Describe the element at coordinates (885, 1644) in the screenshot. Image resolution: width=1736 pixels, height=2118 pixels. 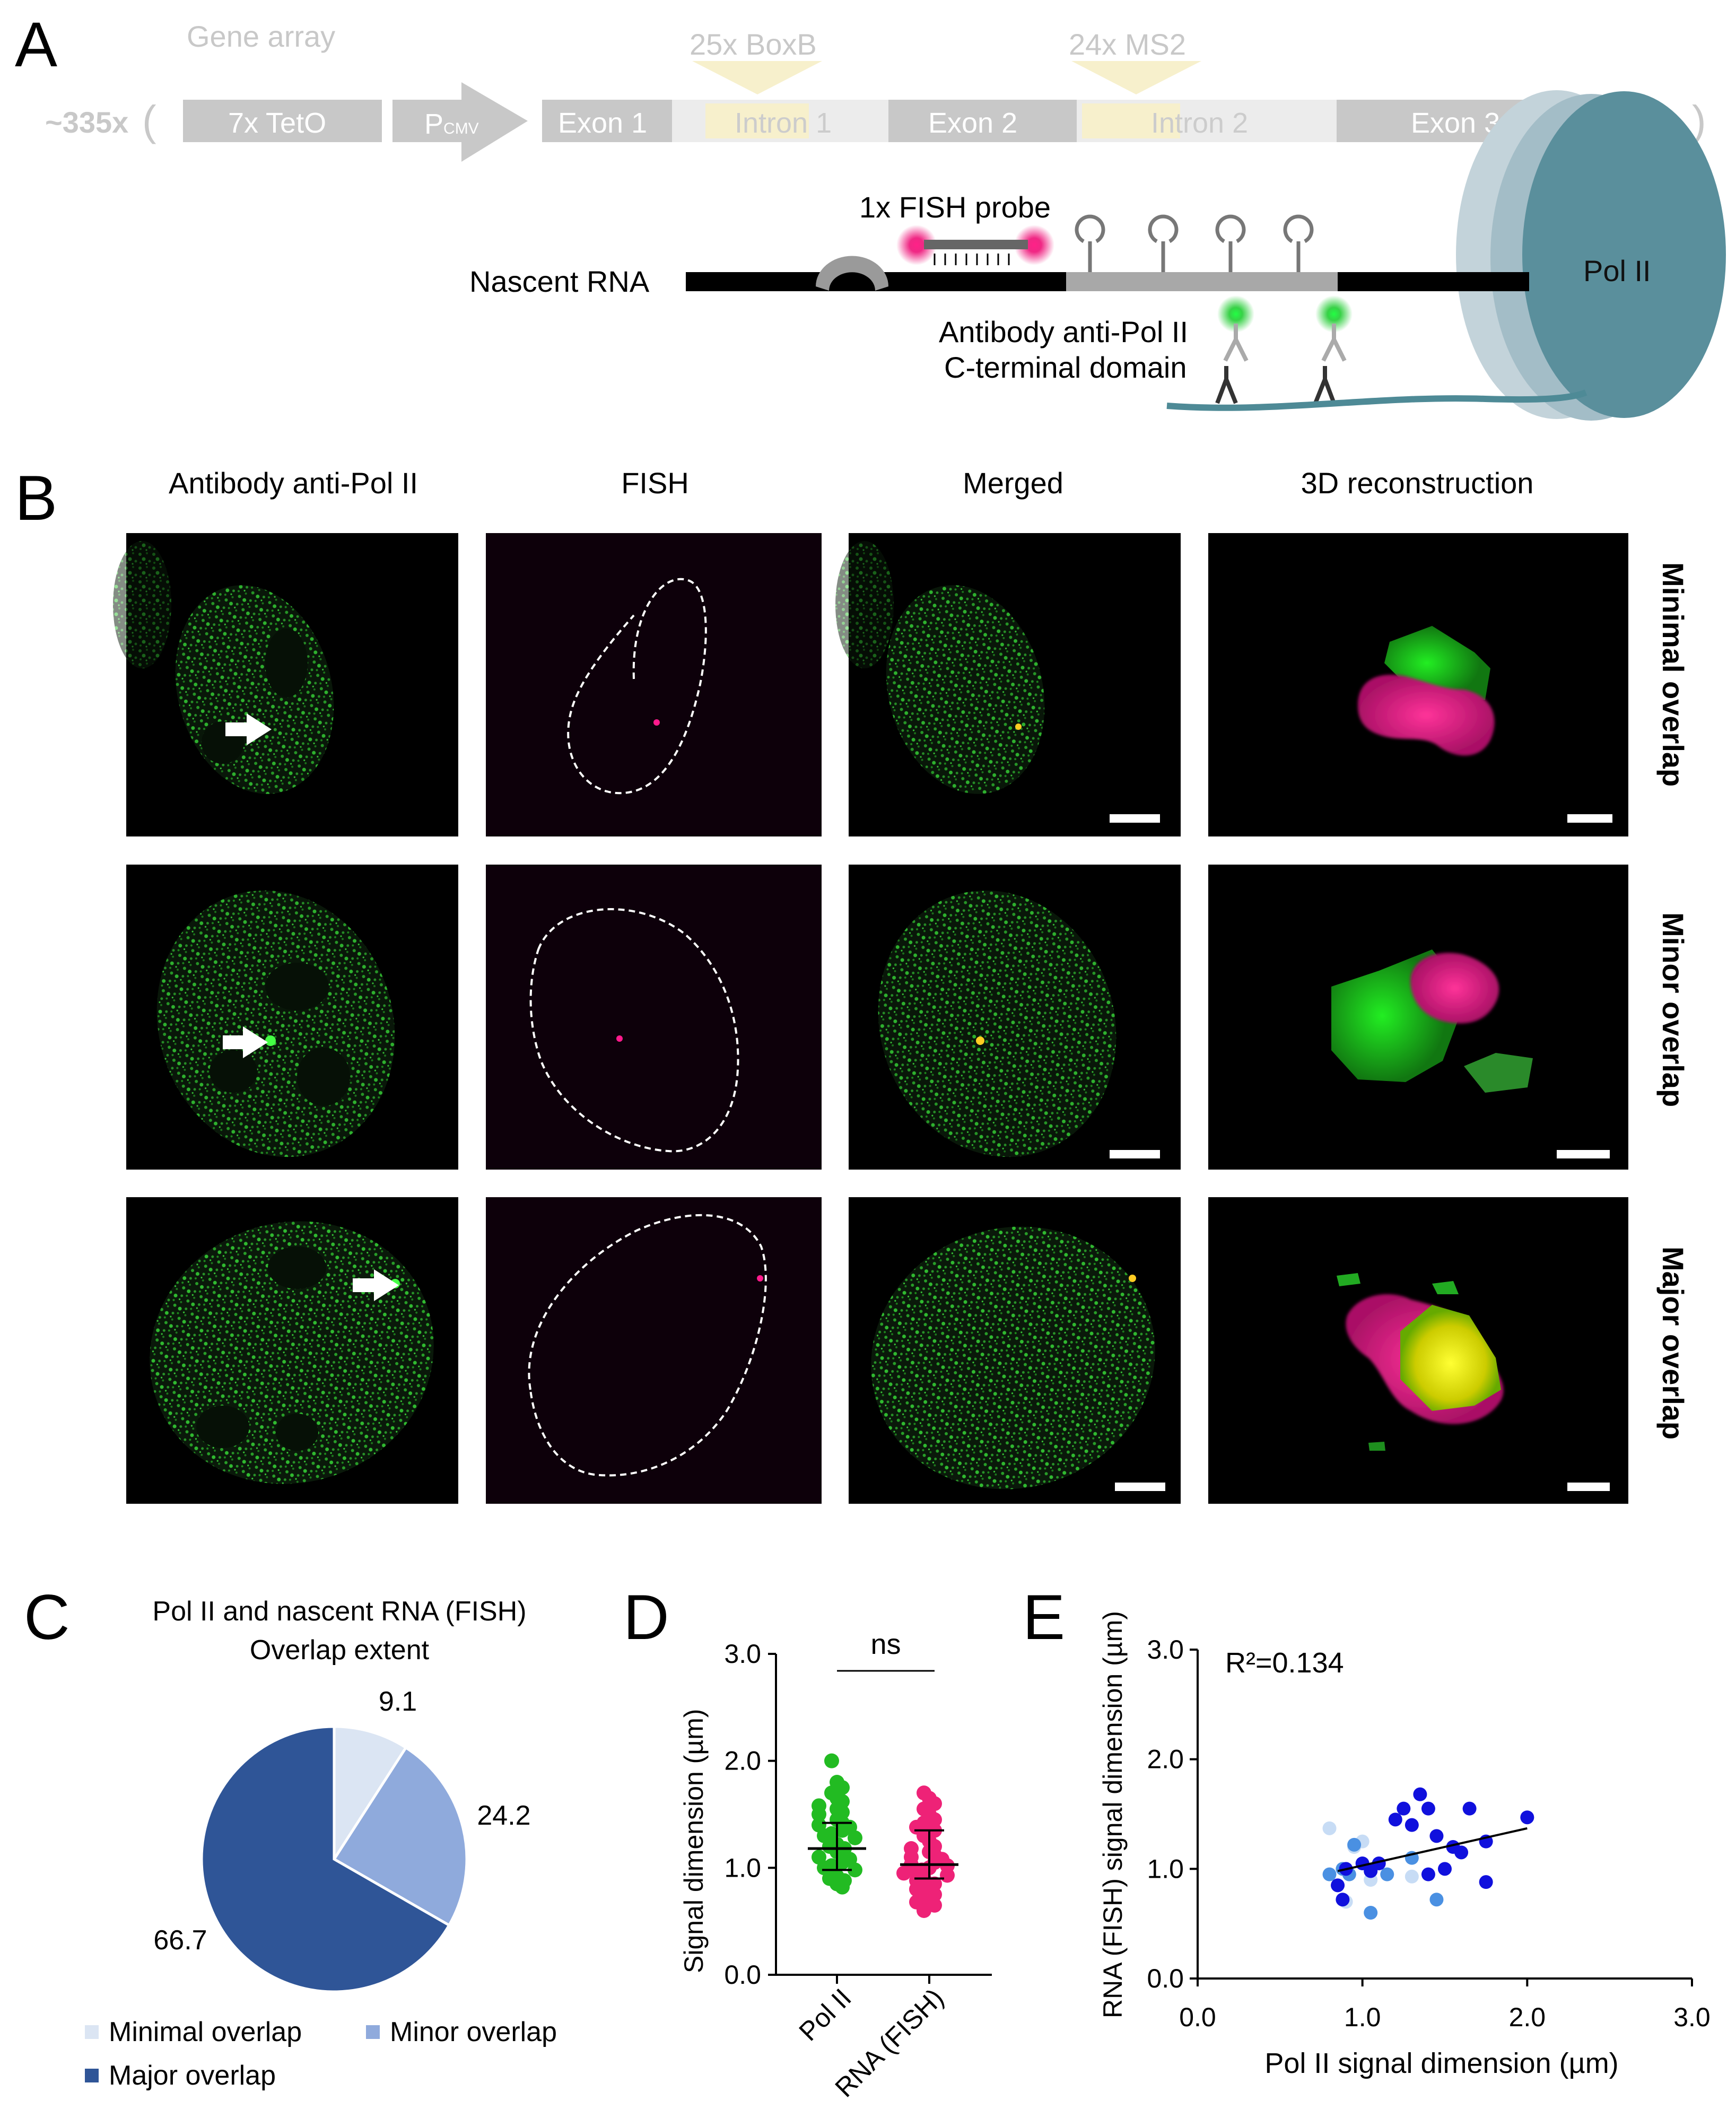
I see `ns-label: ns` at that location.